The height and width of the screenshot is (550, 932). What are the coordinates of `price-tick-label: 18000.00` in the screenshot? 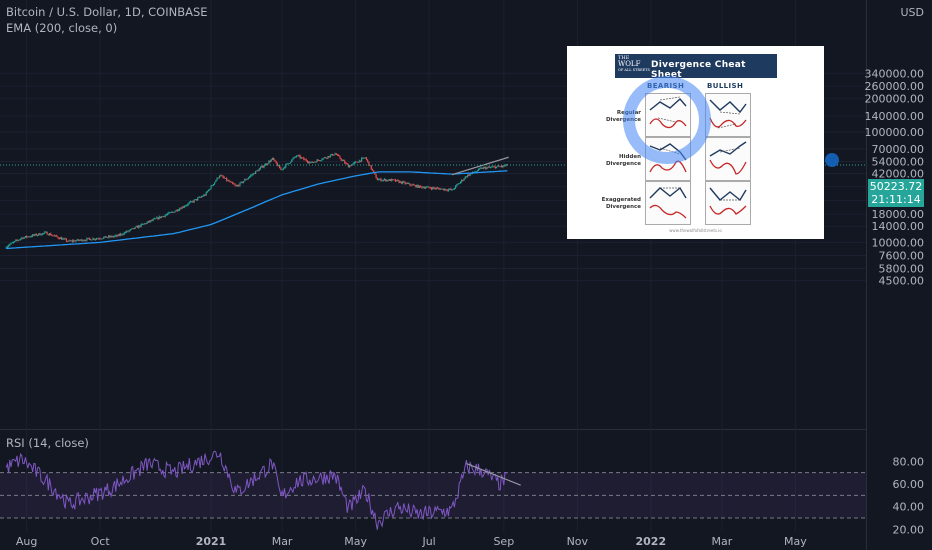 It's located at (898, 214).